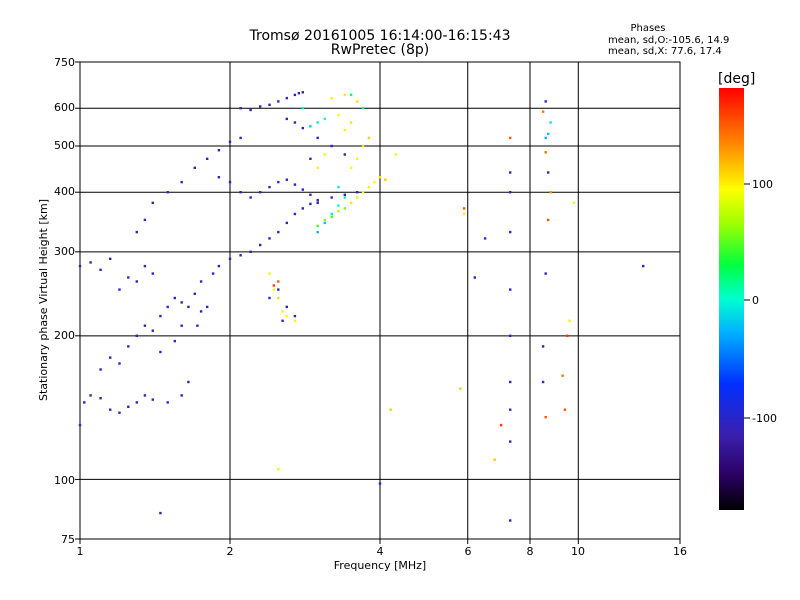  What do you see at coordinates (755, 300) in the screenshot?
I see `colorbar-tick-label: 0` at bounding box center [755, 300].